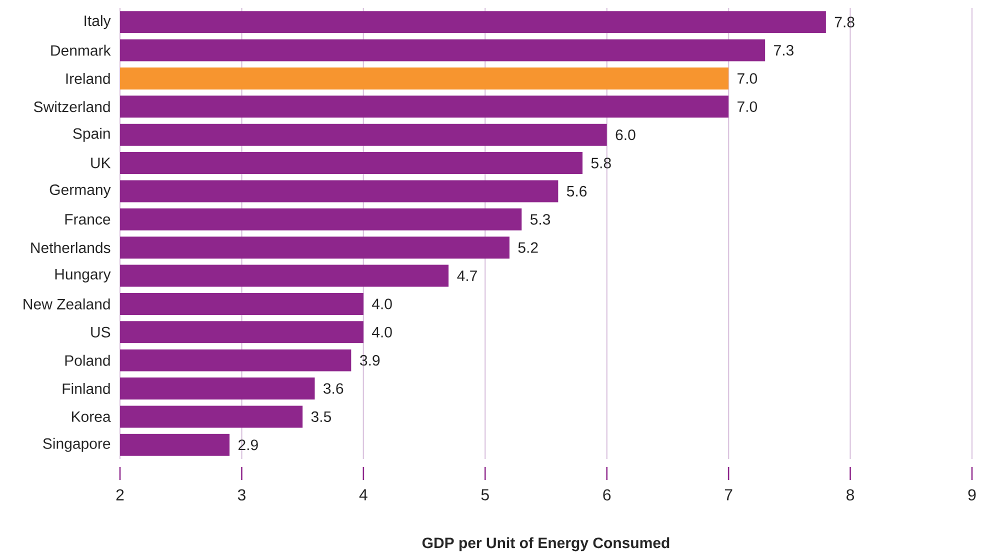 The height and width of the screenshot is (553, 988). What do you see at coordinates (784, 50) in the screenshot?
I see `data-label: 7.3` at bounding box center [784, 50].